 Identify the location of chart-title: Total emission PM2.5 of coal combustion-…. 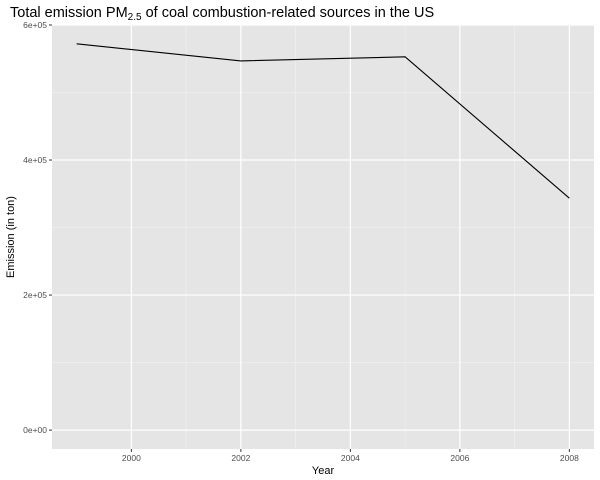
(222, 14).